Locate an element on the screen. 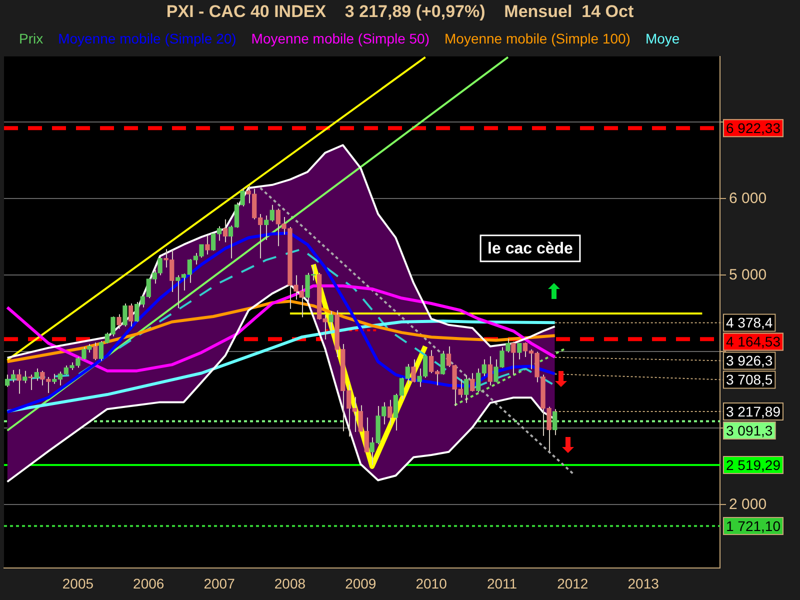  x-tick-label: 2013 is located at coordinates (644, 583).